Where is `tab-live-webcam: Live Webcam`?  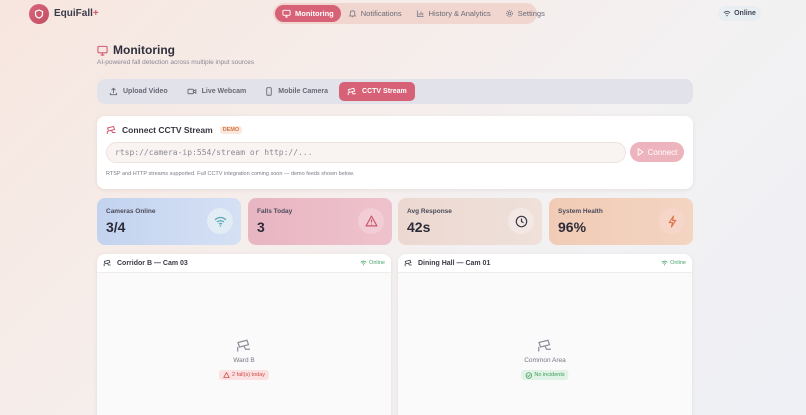 tab-live-webcam: Live Webcam is located at coordinates (217, 91).